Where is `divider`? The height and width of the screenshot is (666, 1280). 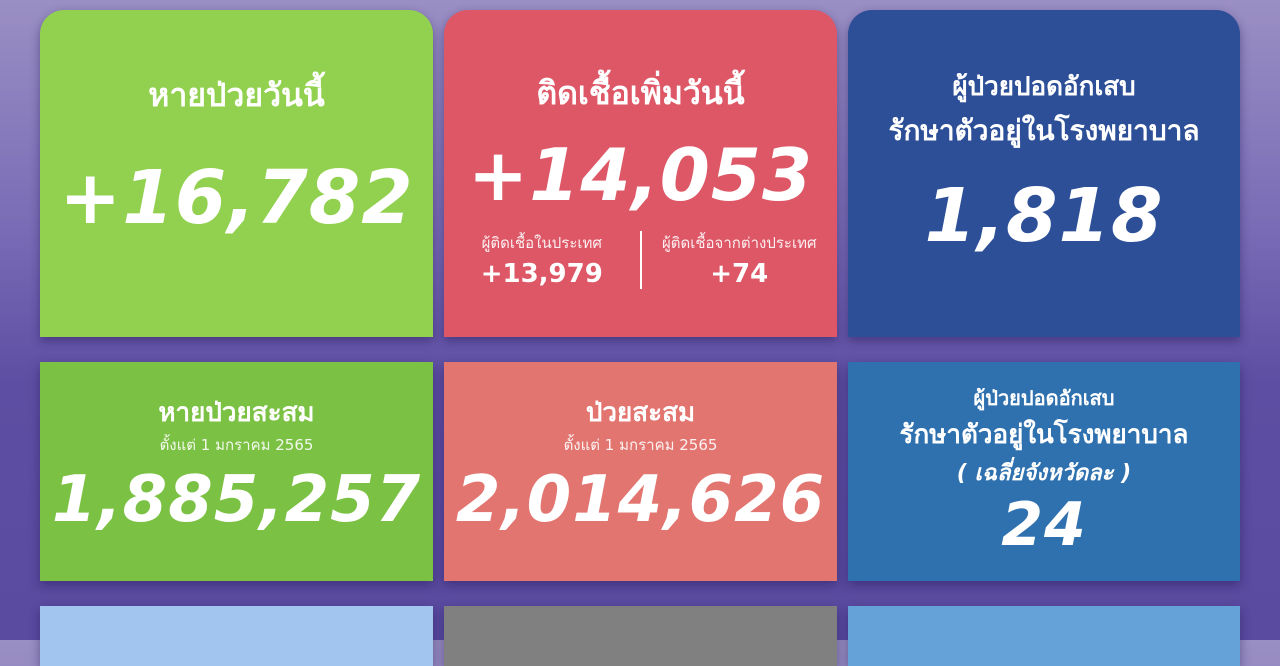
divider is located at coordinates (640, 260).